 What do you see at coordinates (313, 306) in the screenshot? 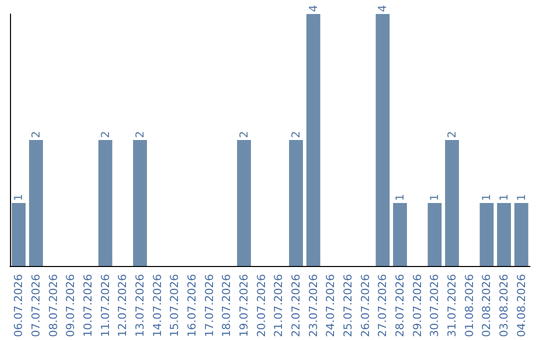
I see `x-tick-label: 23.07.2026` at bounding box center [313, 306].